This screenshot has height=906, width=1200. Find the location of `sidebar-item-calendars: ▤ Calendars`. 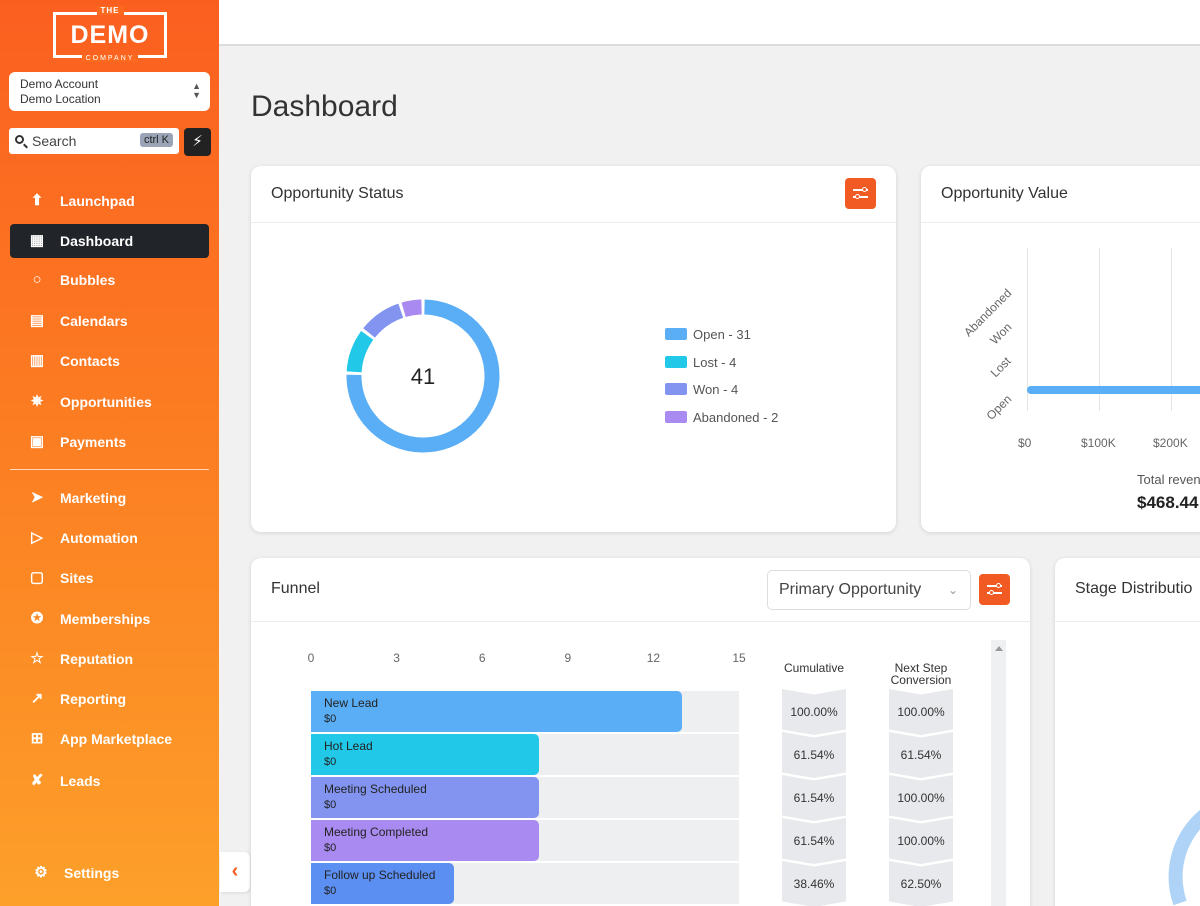

sidebar-item-calendars: ▤ Calendars is located at coordinates (109, 321).